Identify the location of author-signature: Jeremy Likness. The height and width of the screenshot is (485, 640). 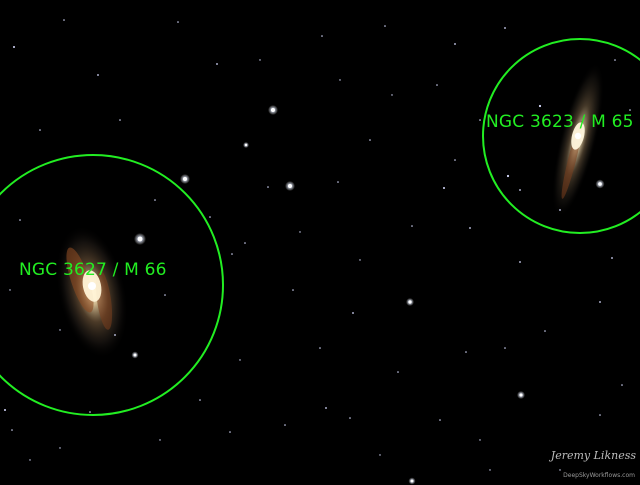
(593, 455).